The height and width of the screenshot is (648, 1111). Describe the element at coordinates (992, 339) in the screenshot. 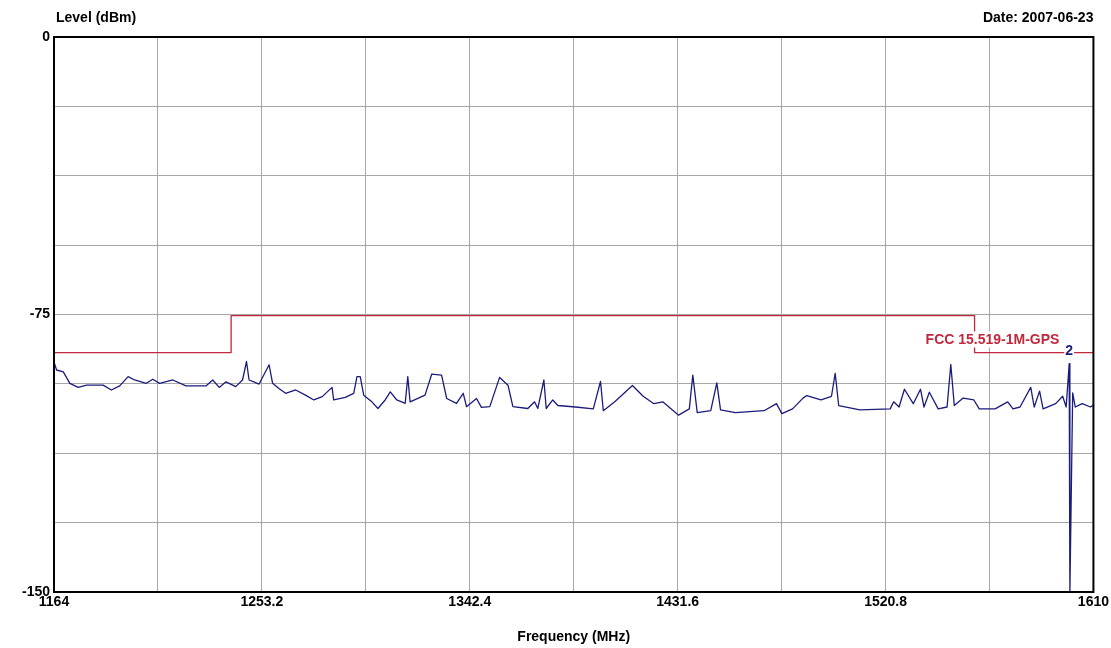

I see `series-label: FCC 15.519-1M-GPS` at that location.